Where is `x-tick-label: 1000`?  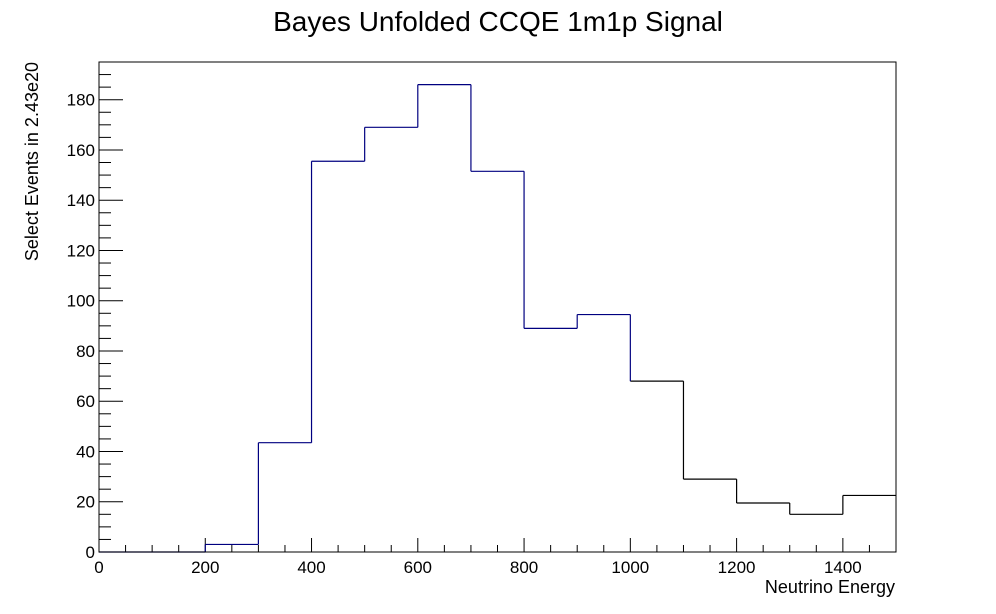
x-tick-label: 1000 is located at coordinates (630, 567).